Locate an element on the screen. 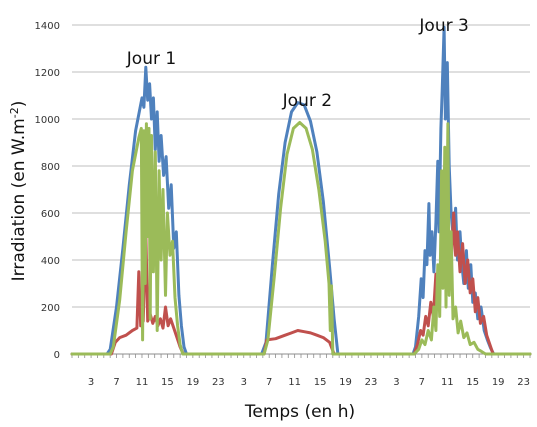 Image resolution: width=537 pixels, height=427 pixels. y-axis-title-base: Irradiation (en W.m is located at coordinates (19, 199).